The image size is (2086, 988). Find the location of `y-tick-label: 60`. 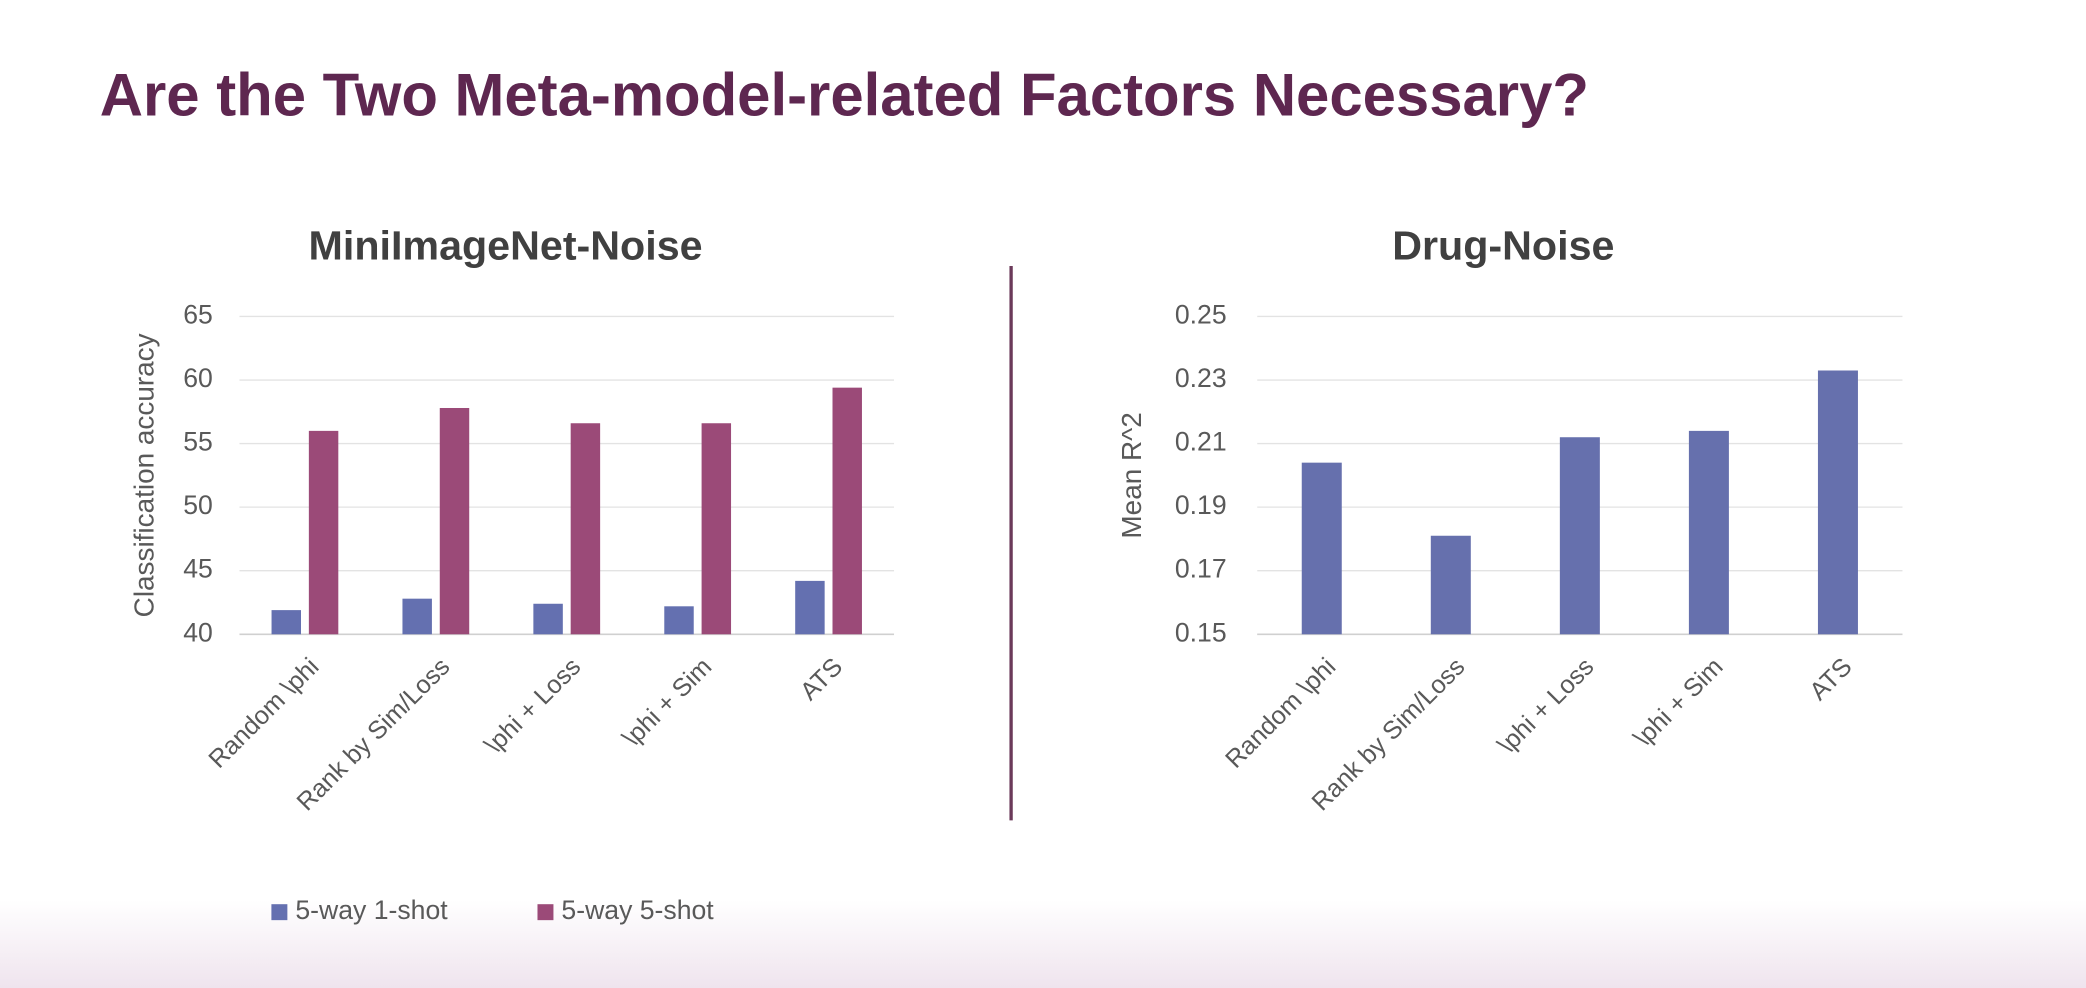

y-tick-label: 60 is located at coordinates (198, 378).